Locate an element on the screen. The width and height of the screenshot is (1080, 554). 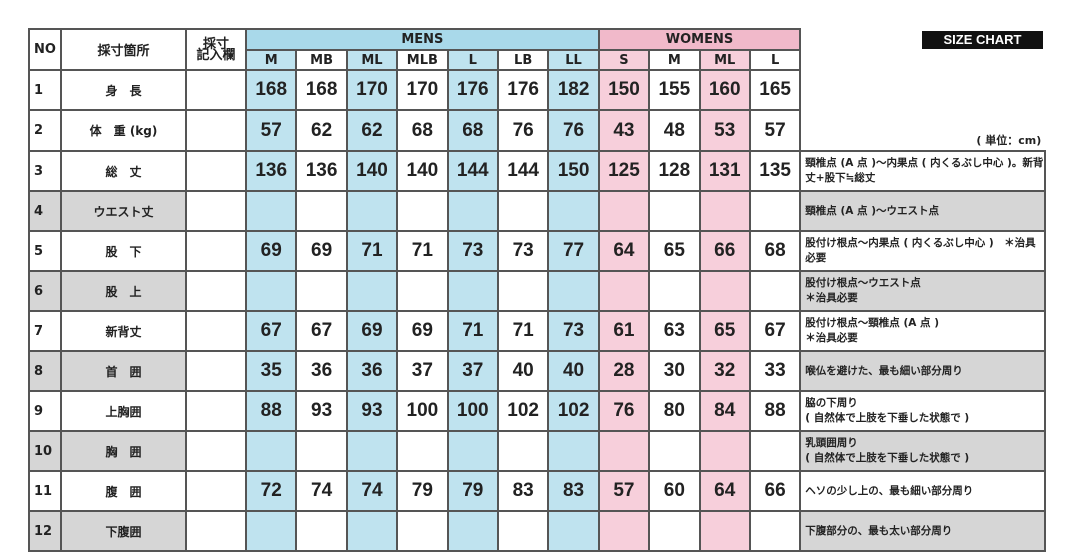
size-value: 65 is located at coordinates (674, 251).